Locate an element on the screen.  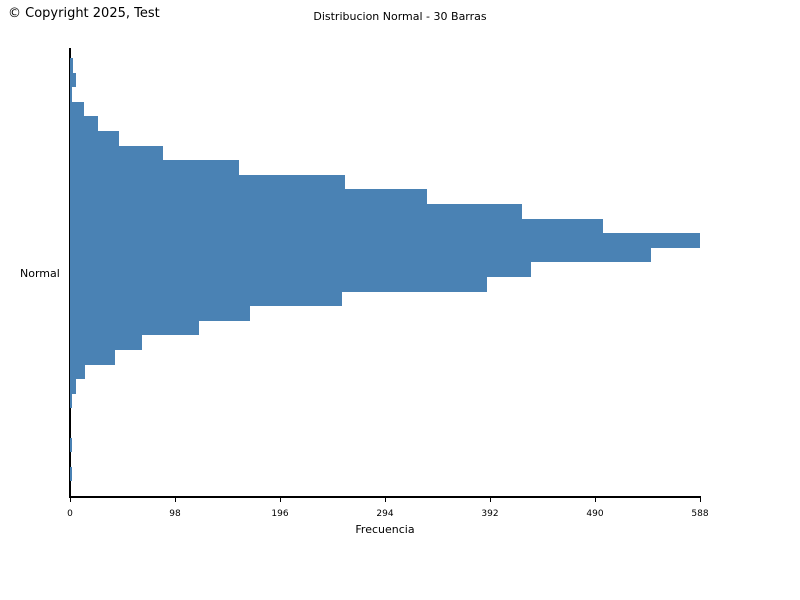
copyright-text: © Copyright 2025, Test is located at coordinates (84, 13).